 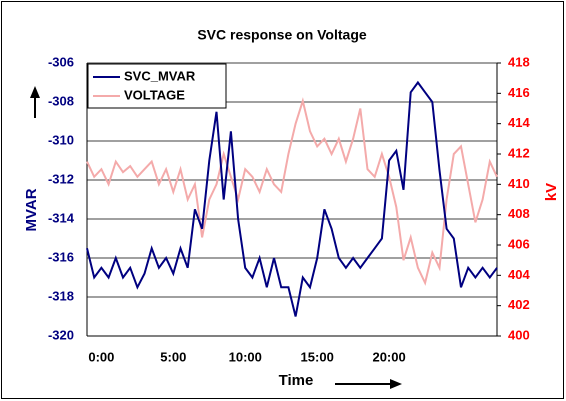 I want to click on x-tick-label: 20:00, so click(x=388, y=356).